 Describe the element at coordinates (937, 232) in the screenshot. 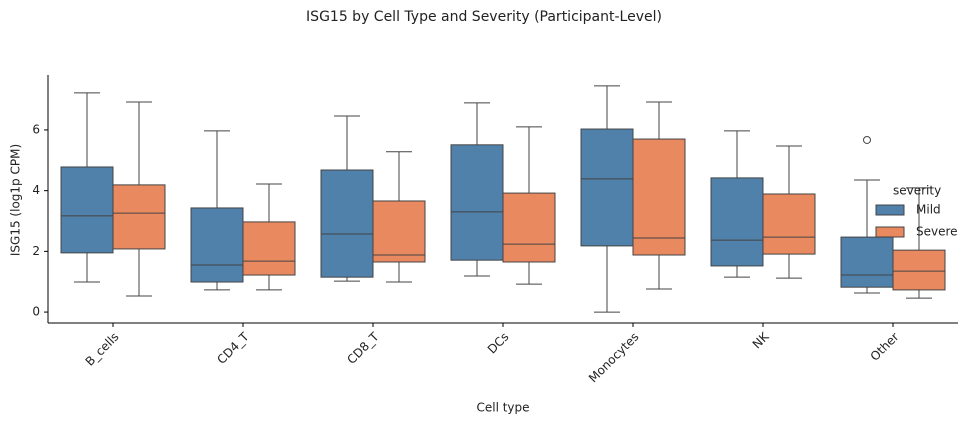

I see `legend-label: Severe` at that location.